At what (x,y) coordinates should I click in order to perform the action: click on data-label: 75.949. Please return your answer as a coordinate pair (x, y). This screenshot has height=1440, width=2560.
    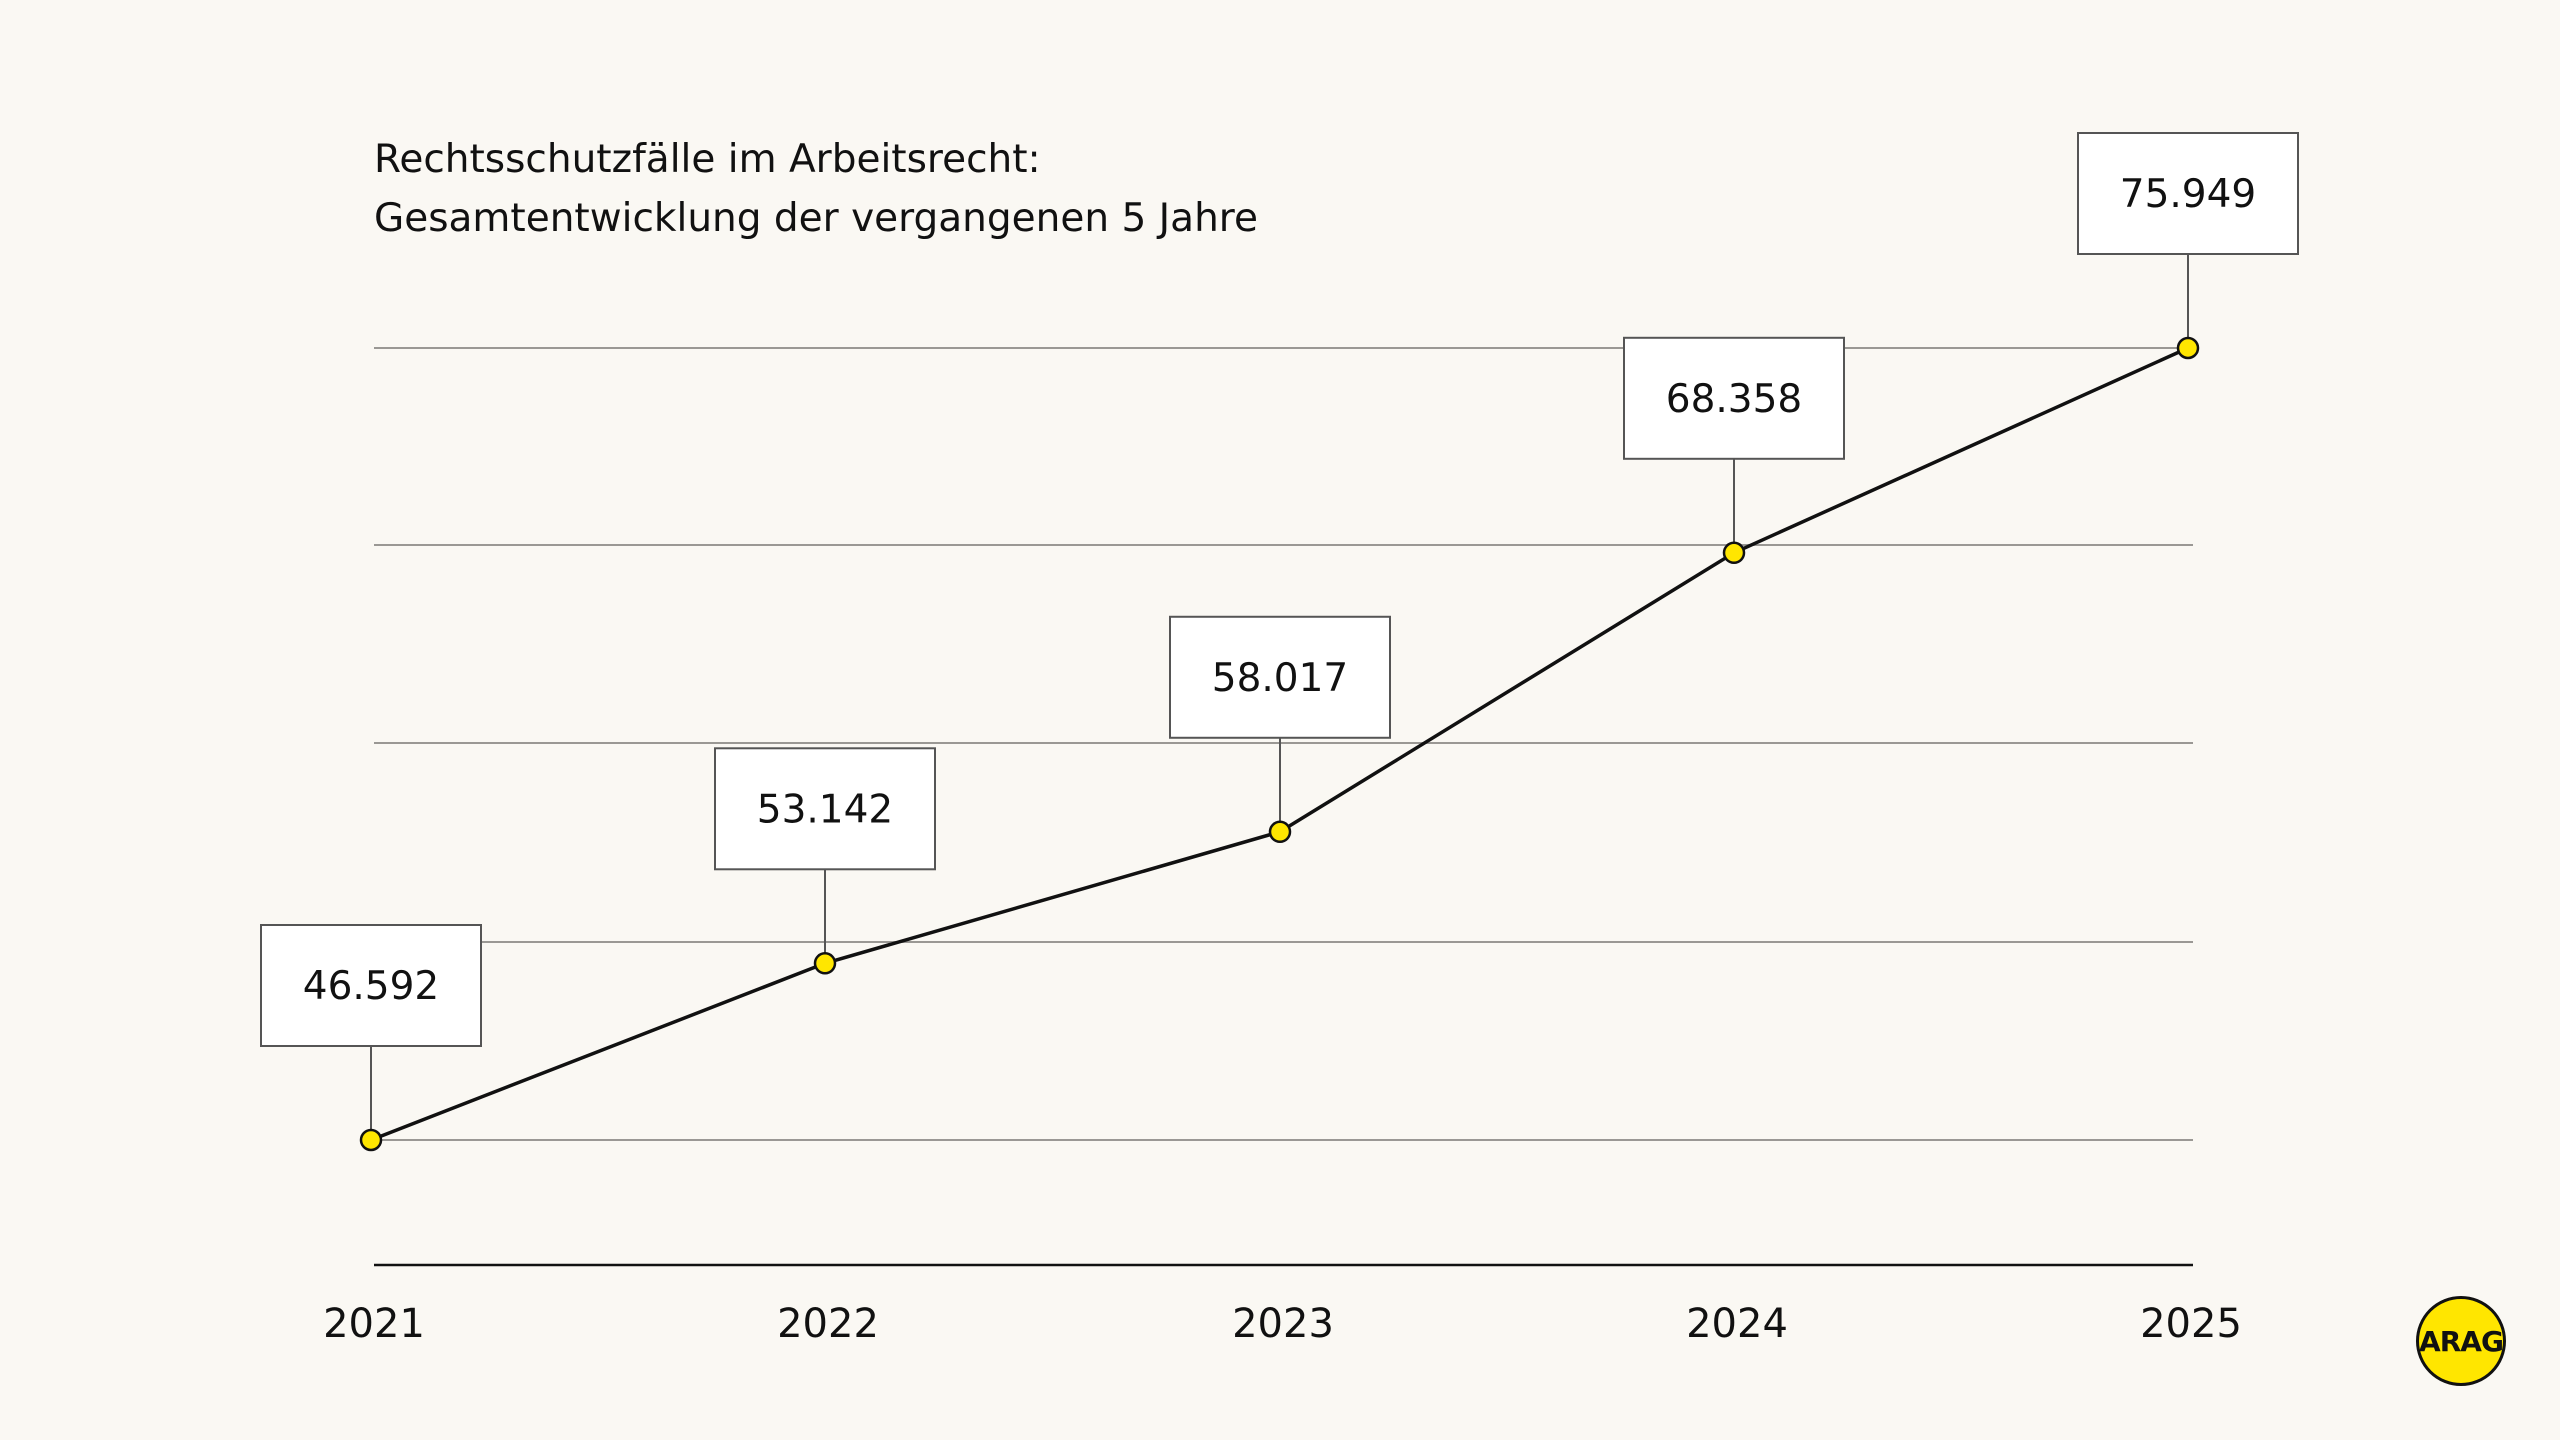
    Looking at the image, I should click on (2188, 194).